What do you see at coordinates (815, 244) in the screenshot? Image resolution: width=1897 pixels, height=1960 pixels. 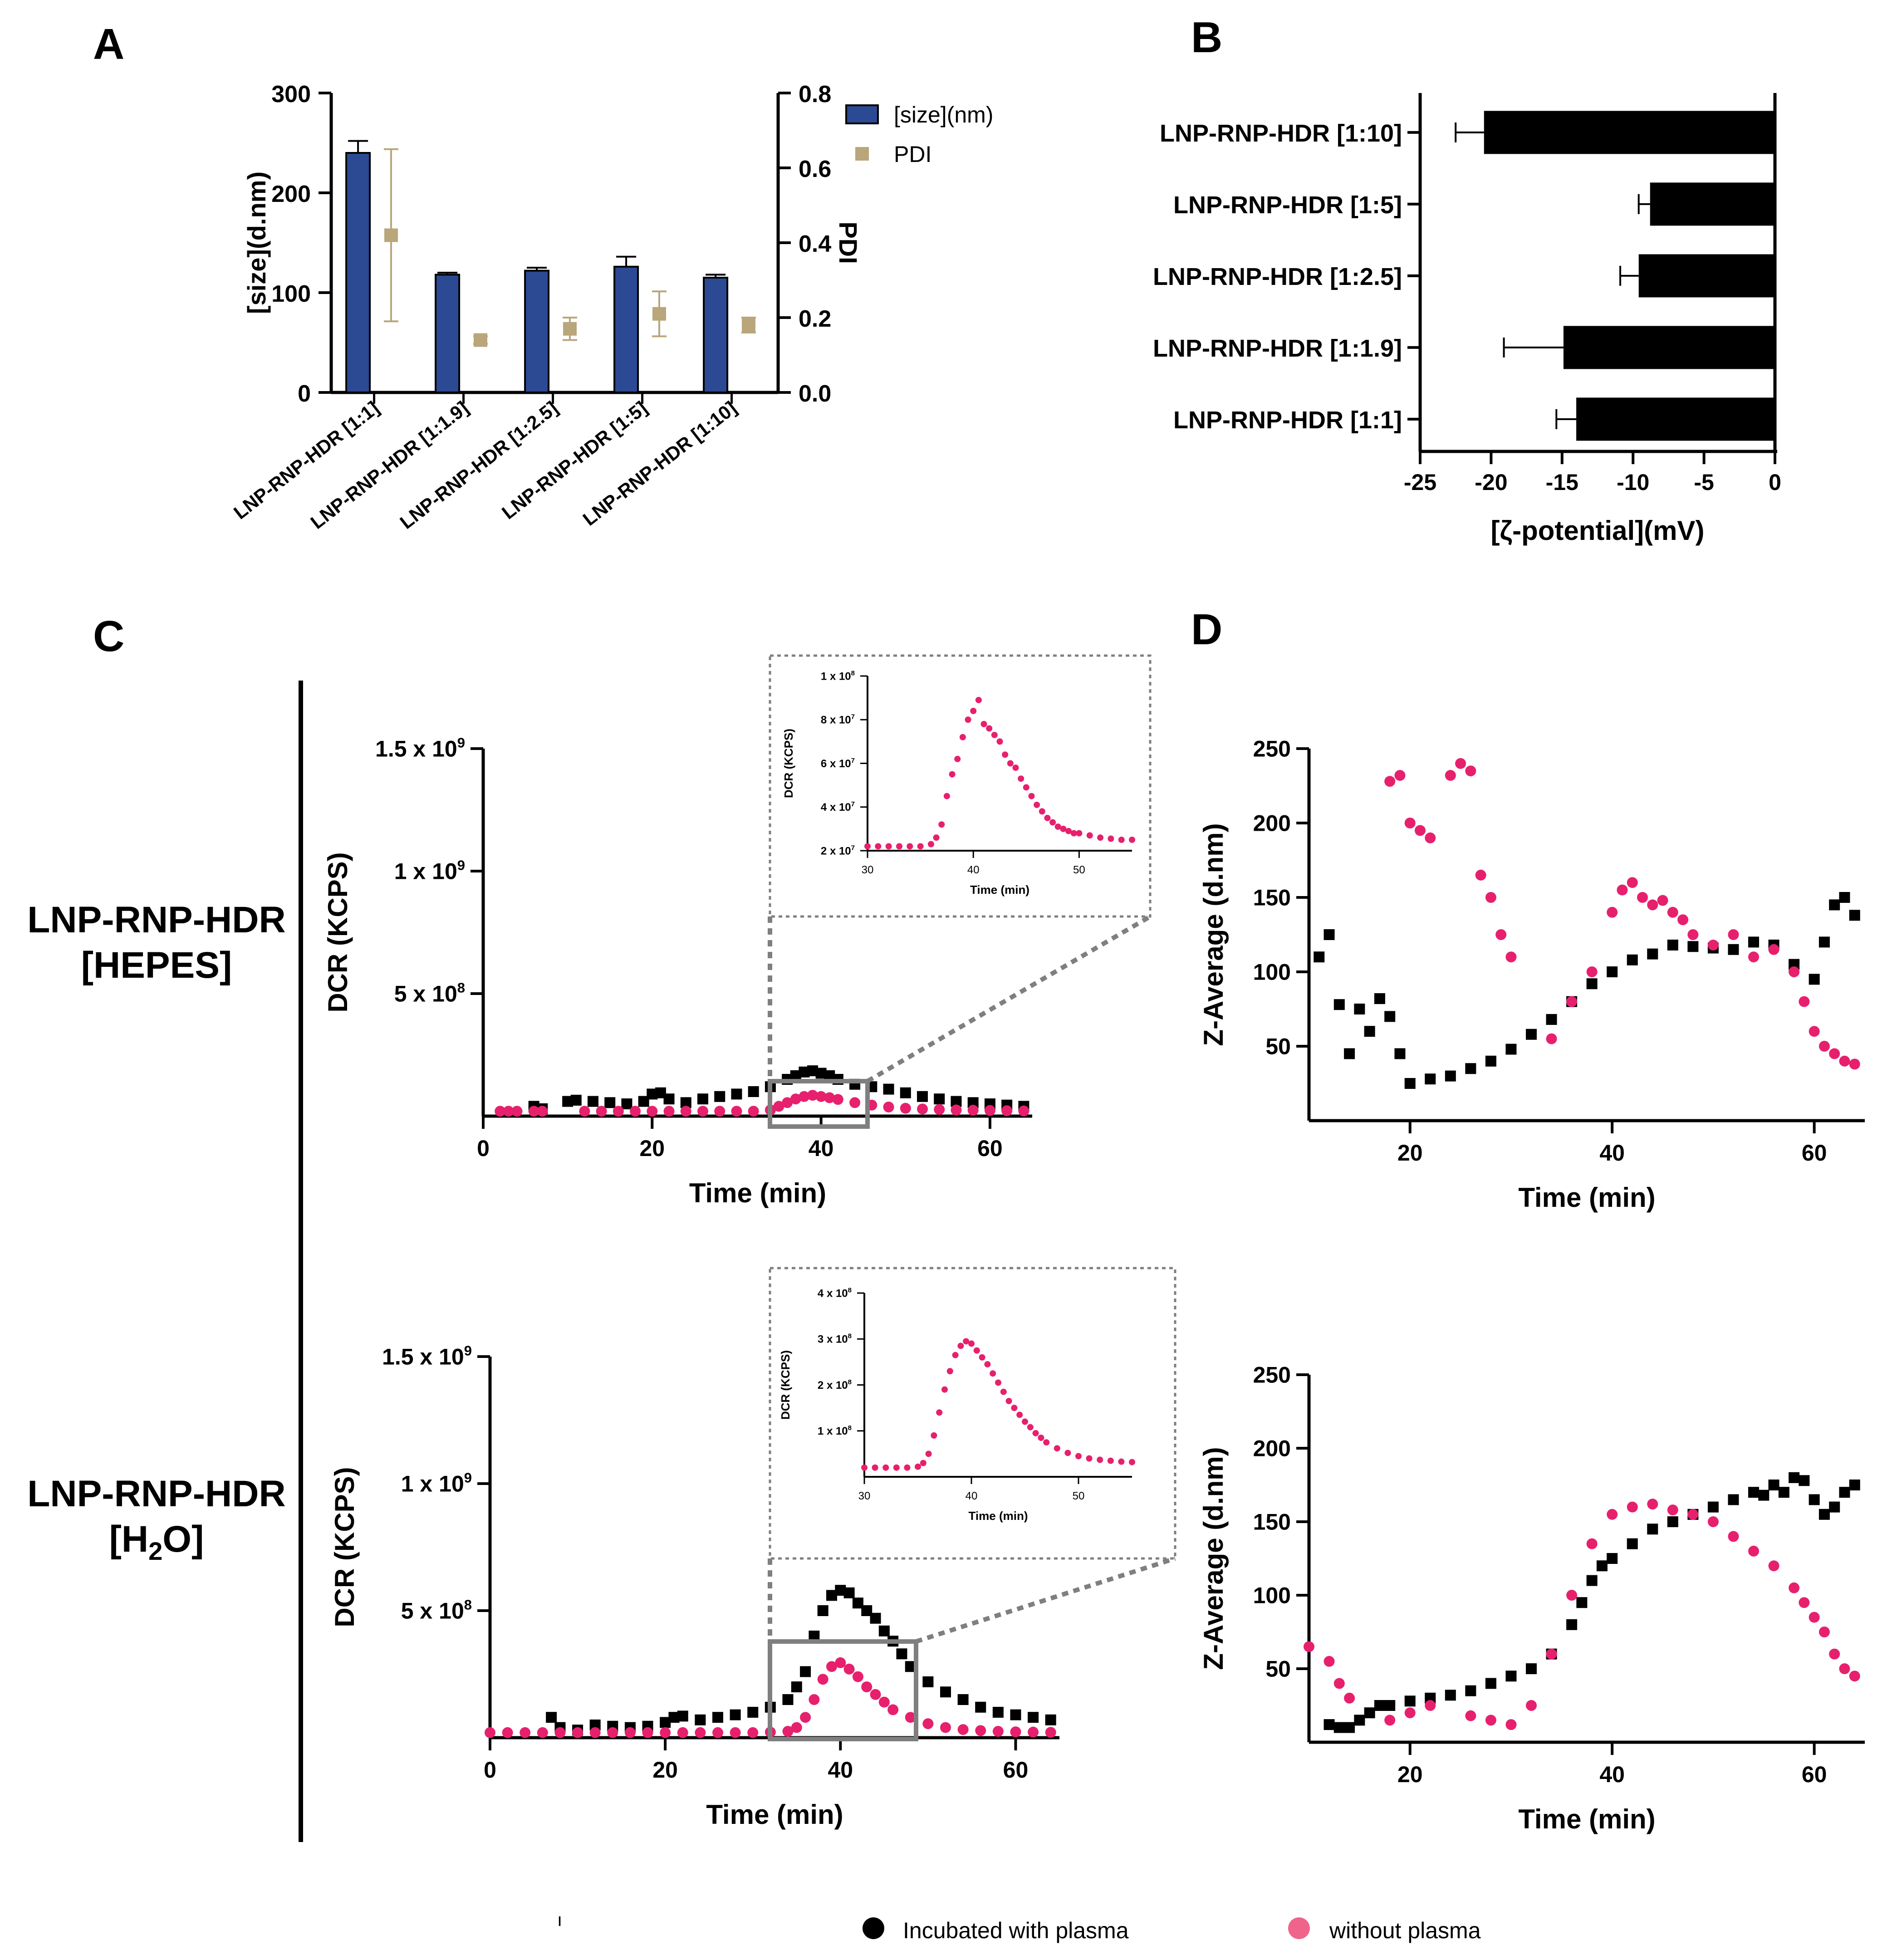 I see `a-right-tick-label: 0.4` at bounding box center [815, 244].